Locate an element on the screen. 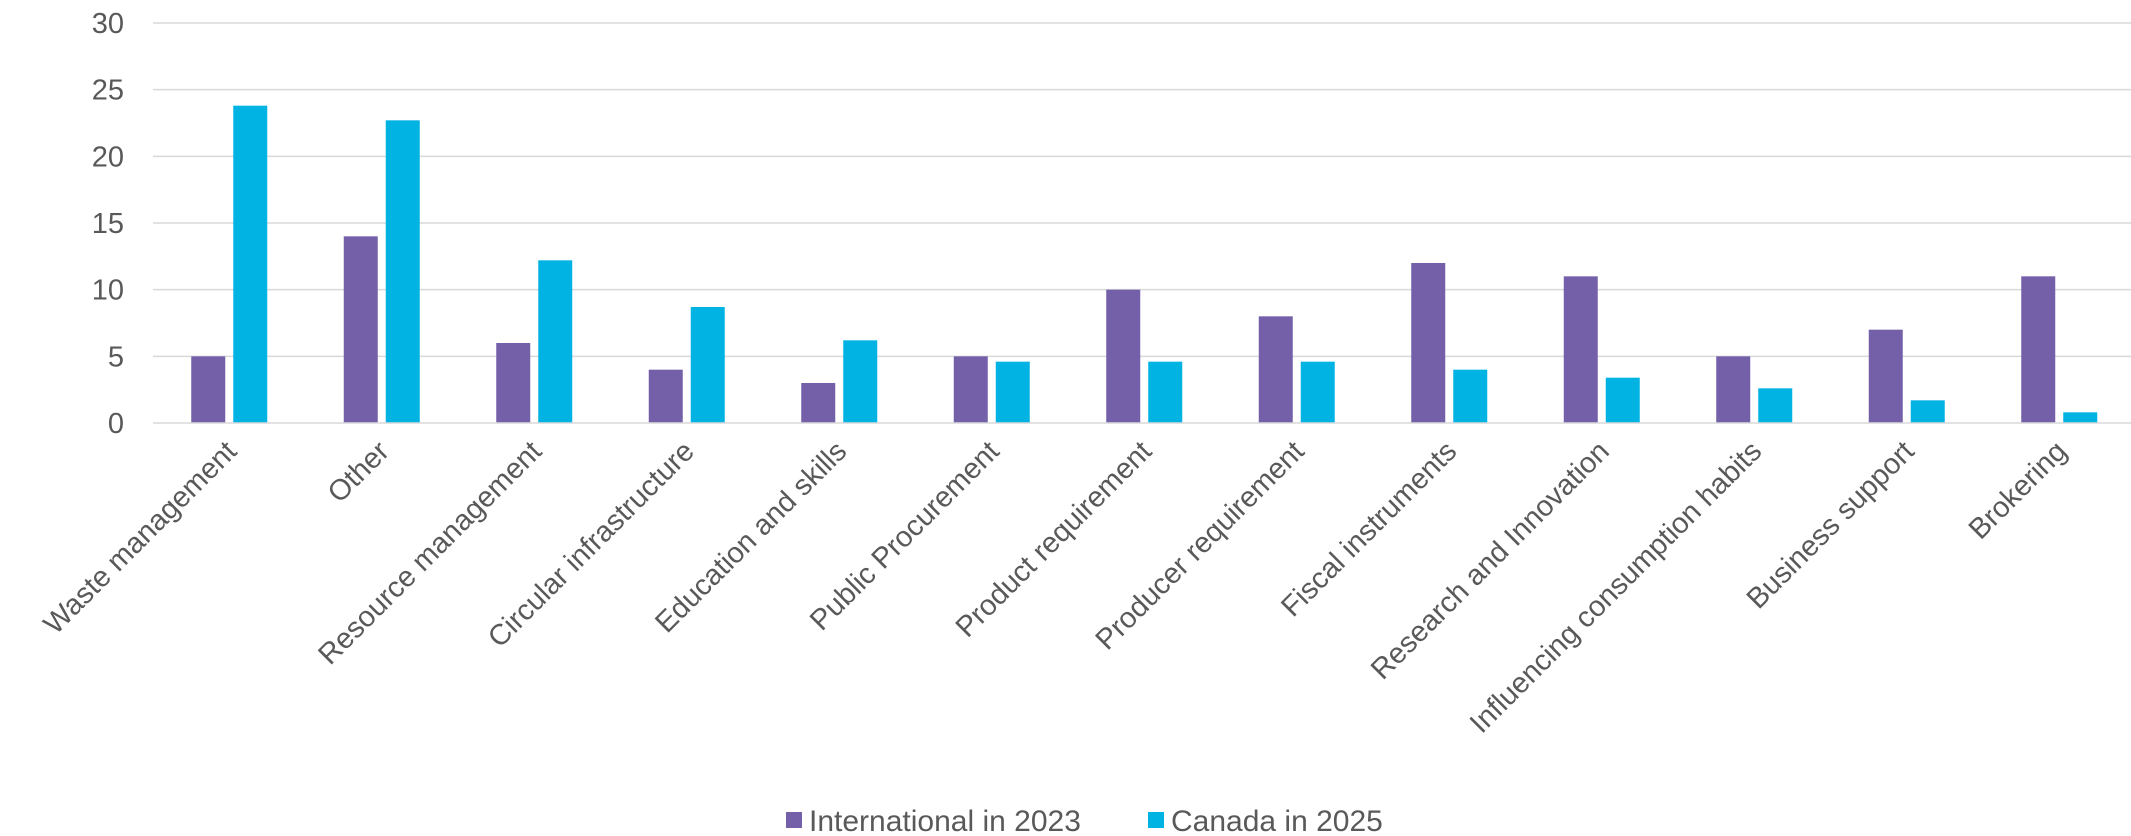 This screenshot has height=836, width=2131. y-tick-label: 15 is located at coordinates (108, 224).